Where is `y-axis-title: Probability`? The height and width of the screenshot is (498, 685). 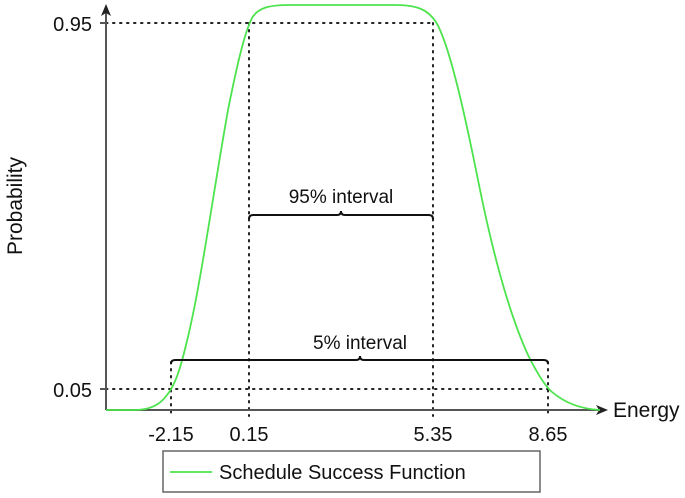
y-axis-title: Probability is located at coordinates (15, 205).